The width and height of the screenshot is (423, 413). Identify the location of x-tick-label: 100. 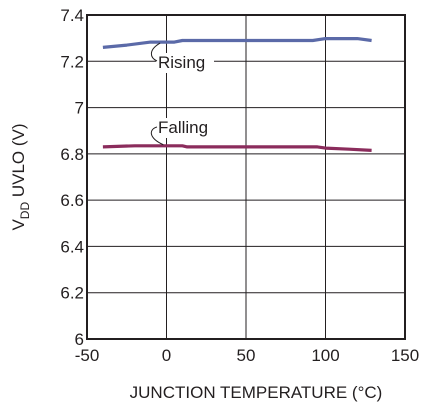
(325, 355).